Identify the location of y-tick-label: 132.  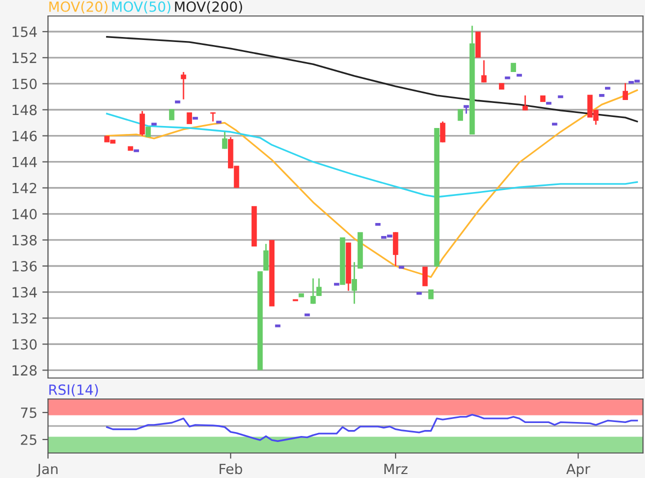
(24, 318).